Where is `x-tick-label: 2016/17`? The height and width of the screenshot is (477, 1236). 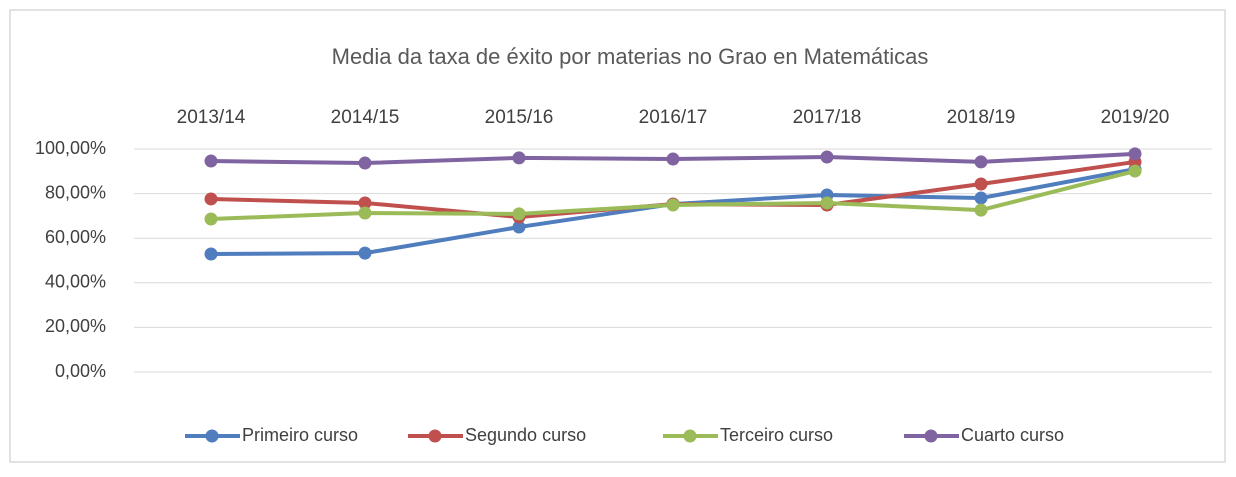
x-tick-label: 2016/17 is located at coordinates (673, 117).